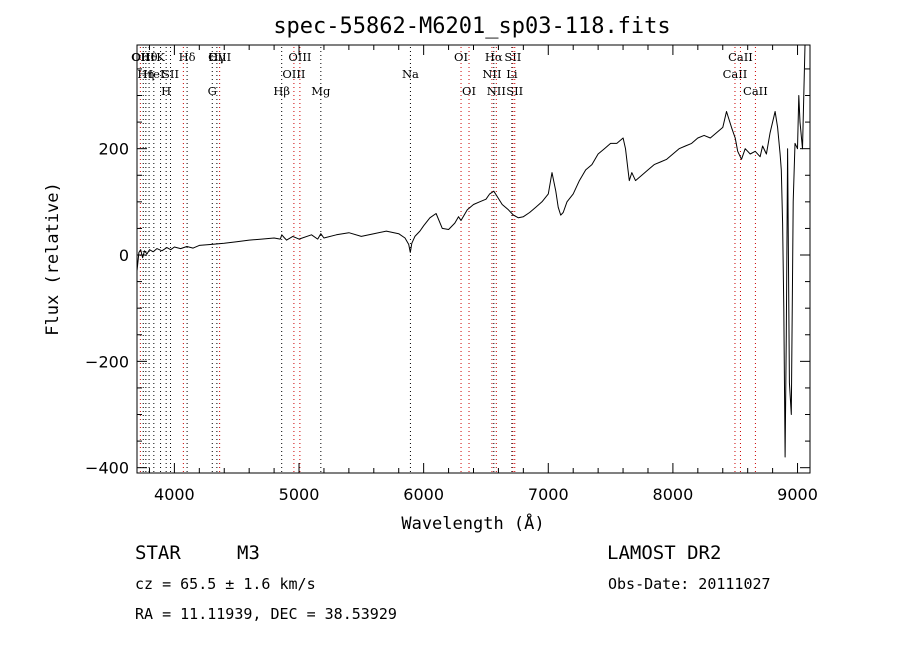  Describe the element at coordinates (216, 57) in the screenshot. I see `spectral-line-label: Hγ` at that location.